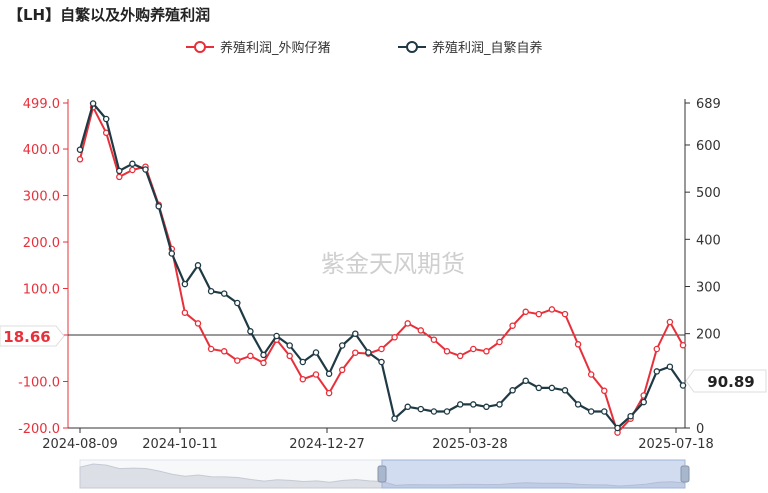 The width and height of the screenshot is (768, 493). Describe the element at coordinates (41, 150) in the screenshot. I see `y-left-tick-label: 400.0` at that location.